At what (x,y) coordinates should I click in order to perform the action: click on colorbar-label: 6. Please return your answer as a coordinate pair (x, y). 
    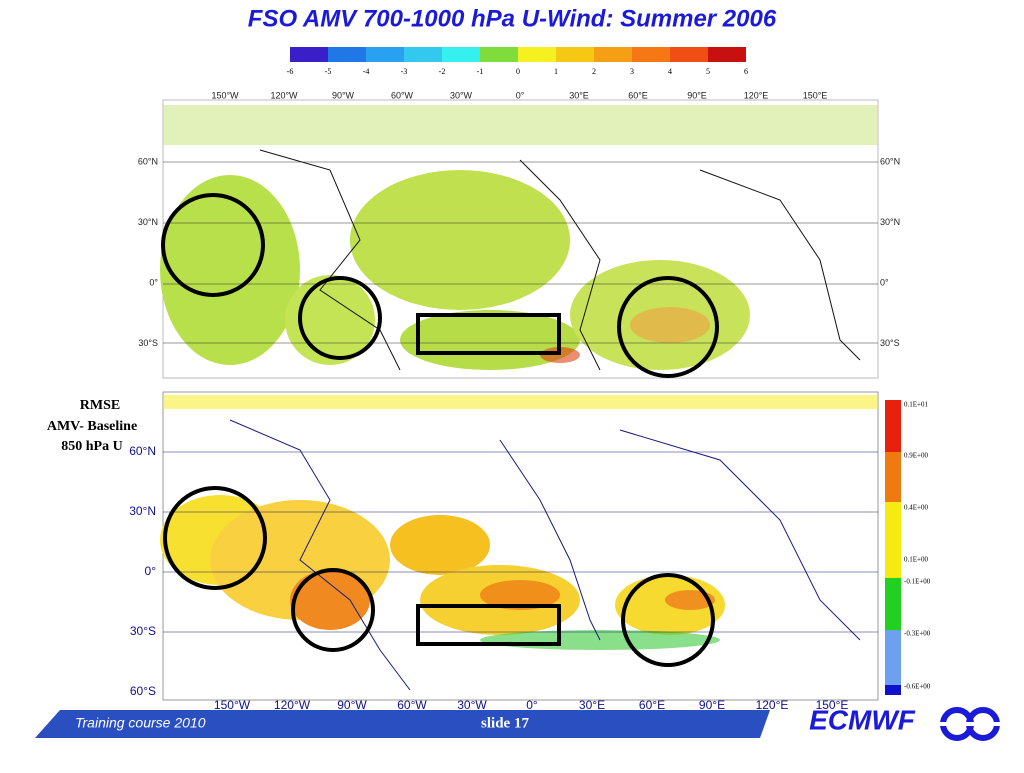
    Looking at the image, I should click on (746, 71).